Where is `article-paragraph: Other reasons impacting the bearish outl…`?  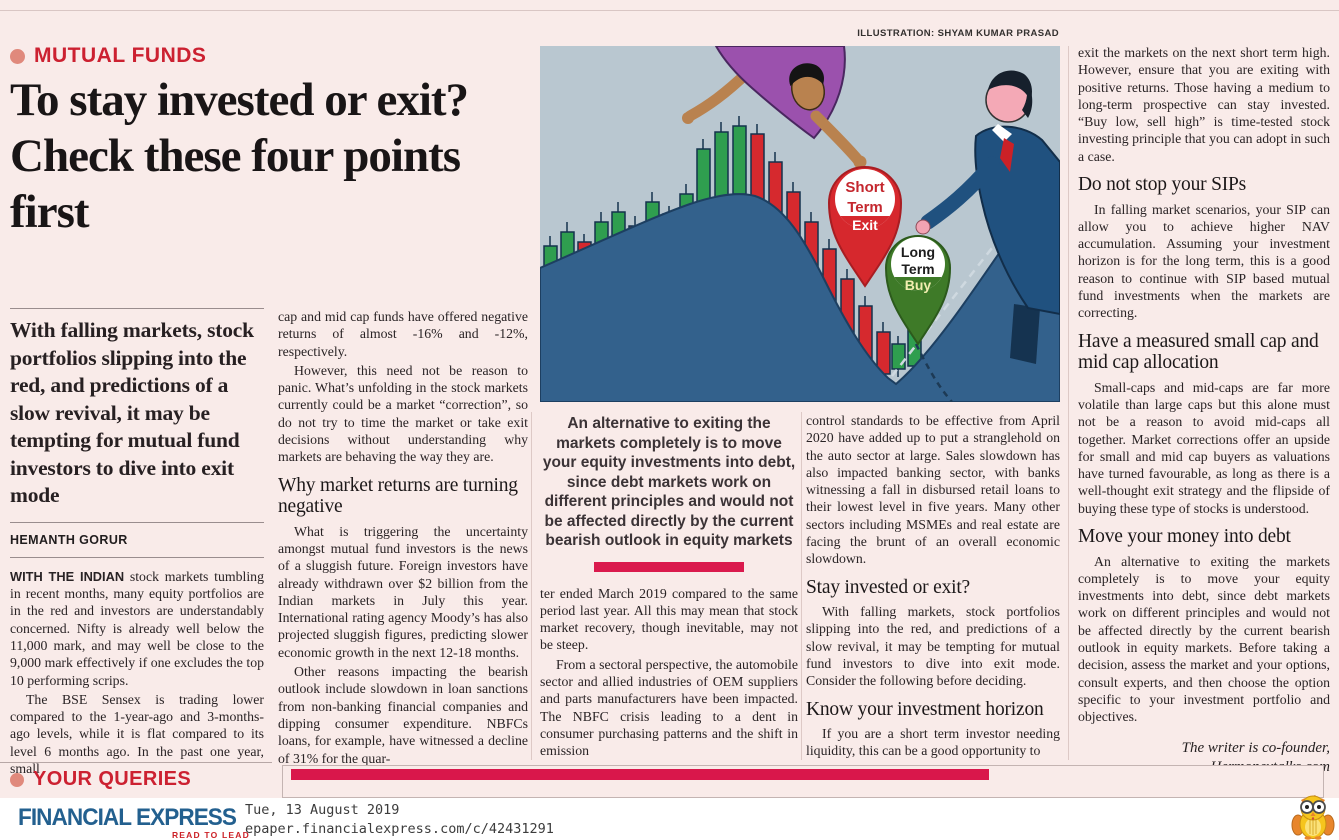 article-paragraph: Other reasons impacting the bearish outl… is located at coordinates (403, 715).